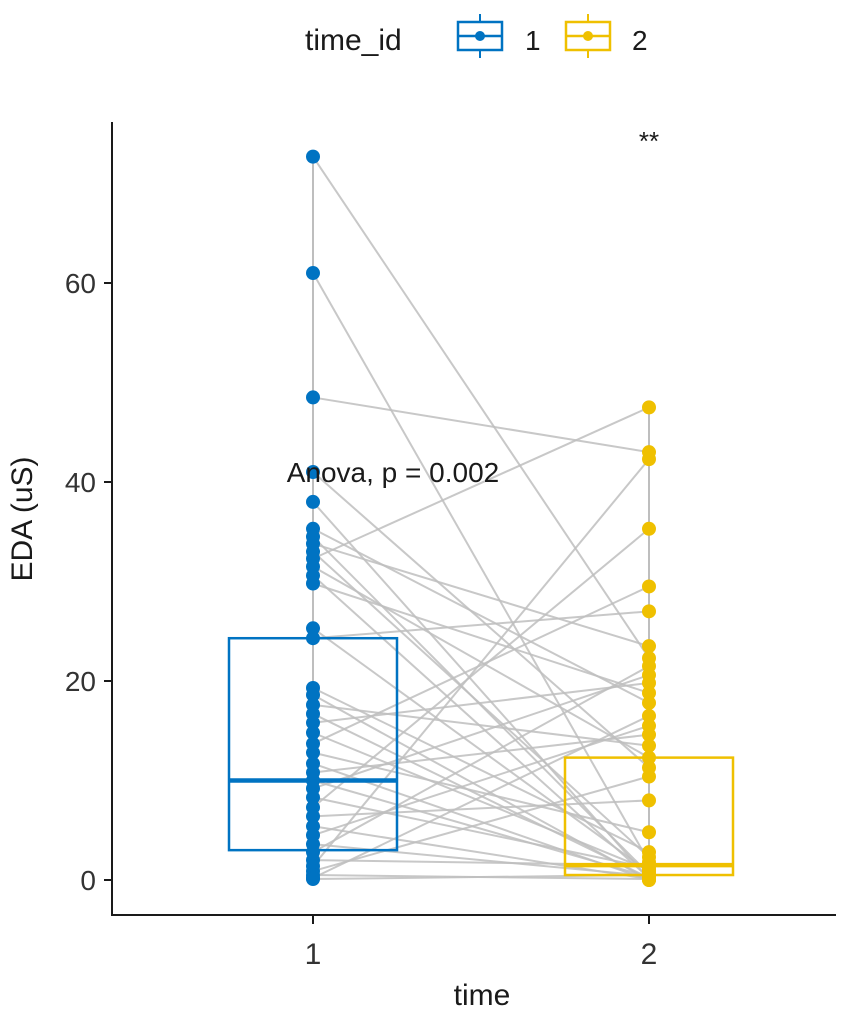 The height and width of the screenshot is (1014, 856). Describe the element at coordinates (313, 954) in the screenshot. I see `x-tick-label: 1` at that location.